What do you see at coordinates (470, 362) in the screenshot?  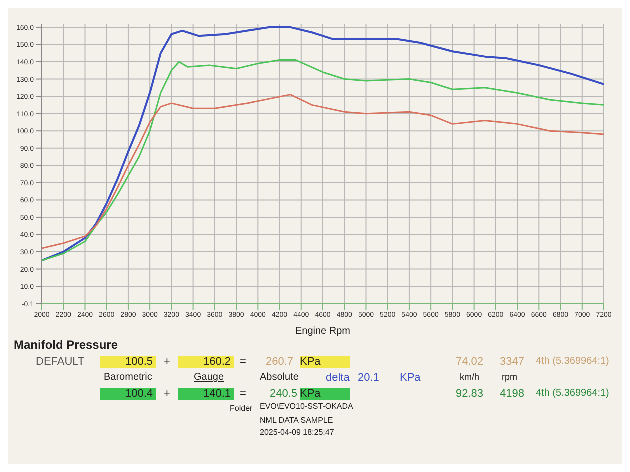 I see `text: 74.02` at bounding box center [470, 362].